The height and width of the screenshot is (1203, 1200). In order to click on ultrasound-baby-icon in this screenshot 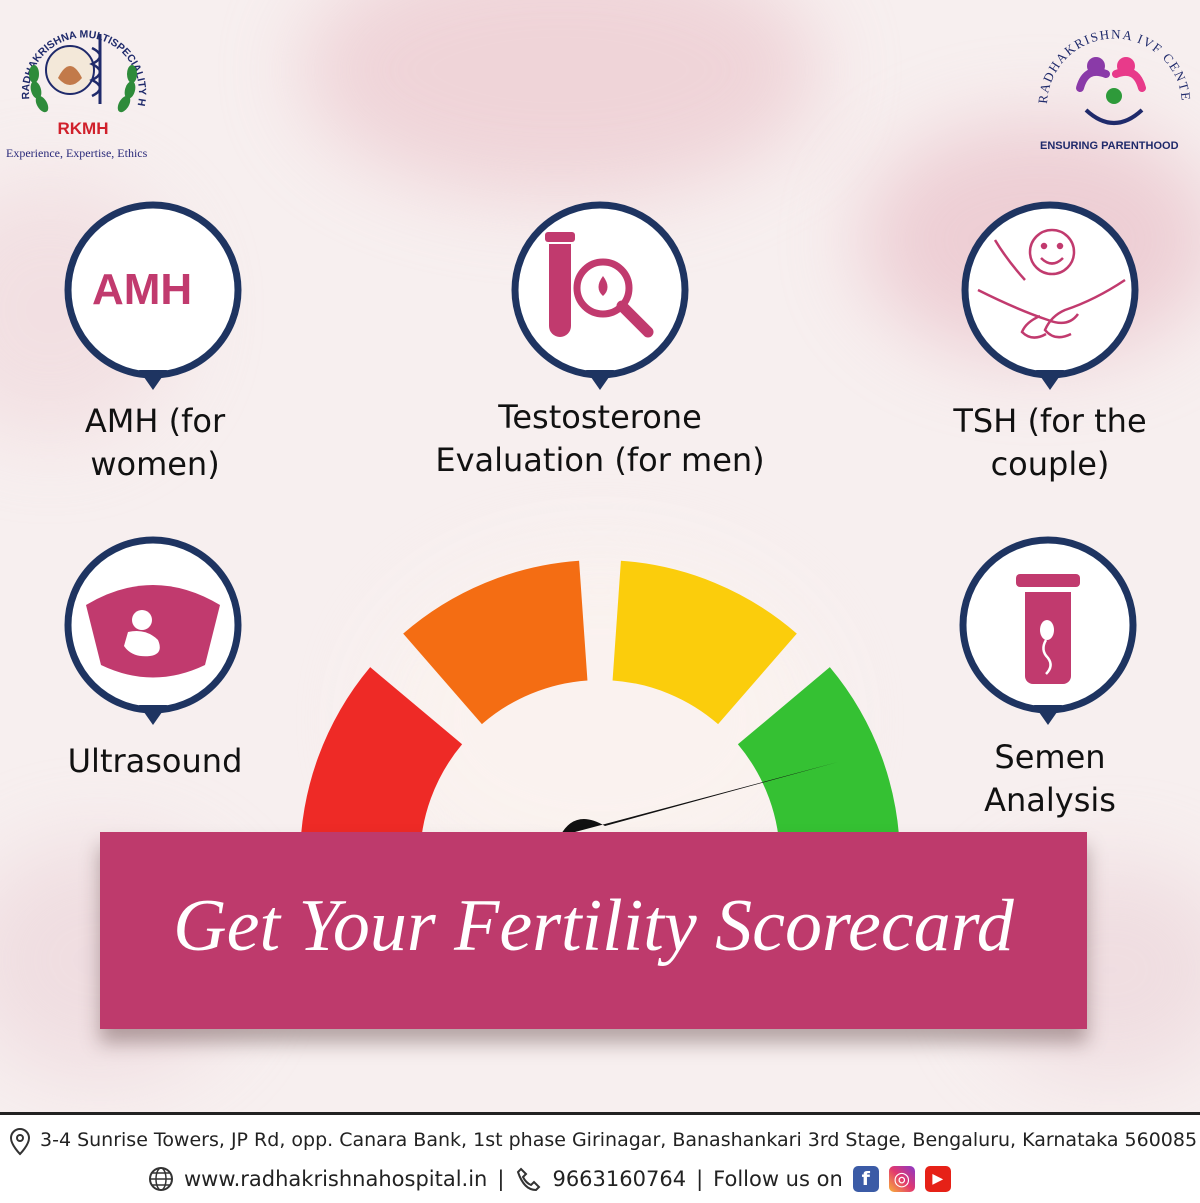, I will do `click(153, 631)`.